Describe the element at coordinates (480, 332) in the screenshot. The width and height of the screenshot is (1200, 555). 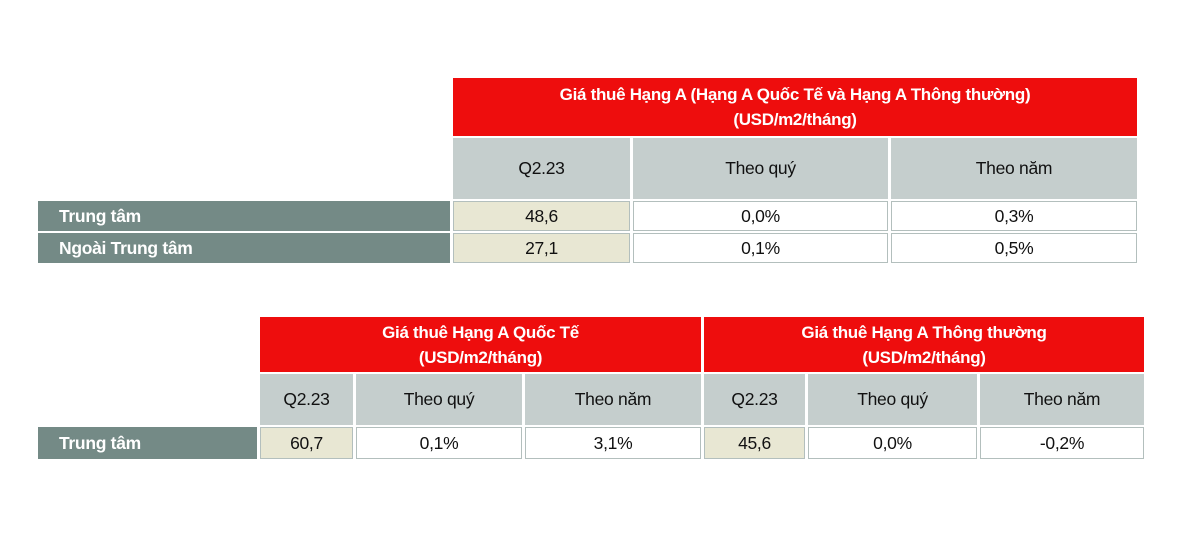
I see `table2-quoc-te-title-line1: Giá thuê Hạng A Quốc Tế` at that location.